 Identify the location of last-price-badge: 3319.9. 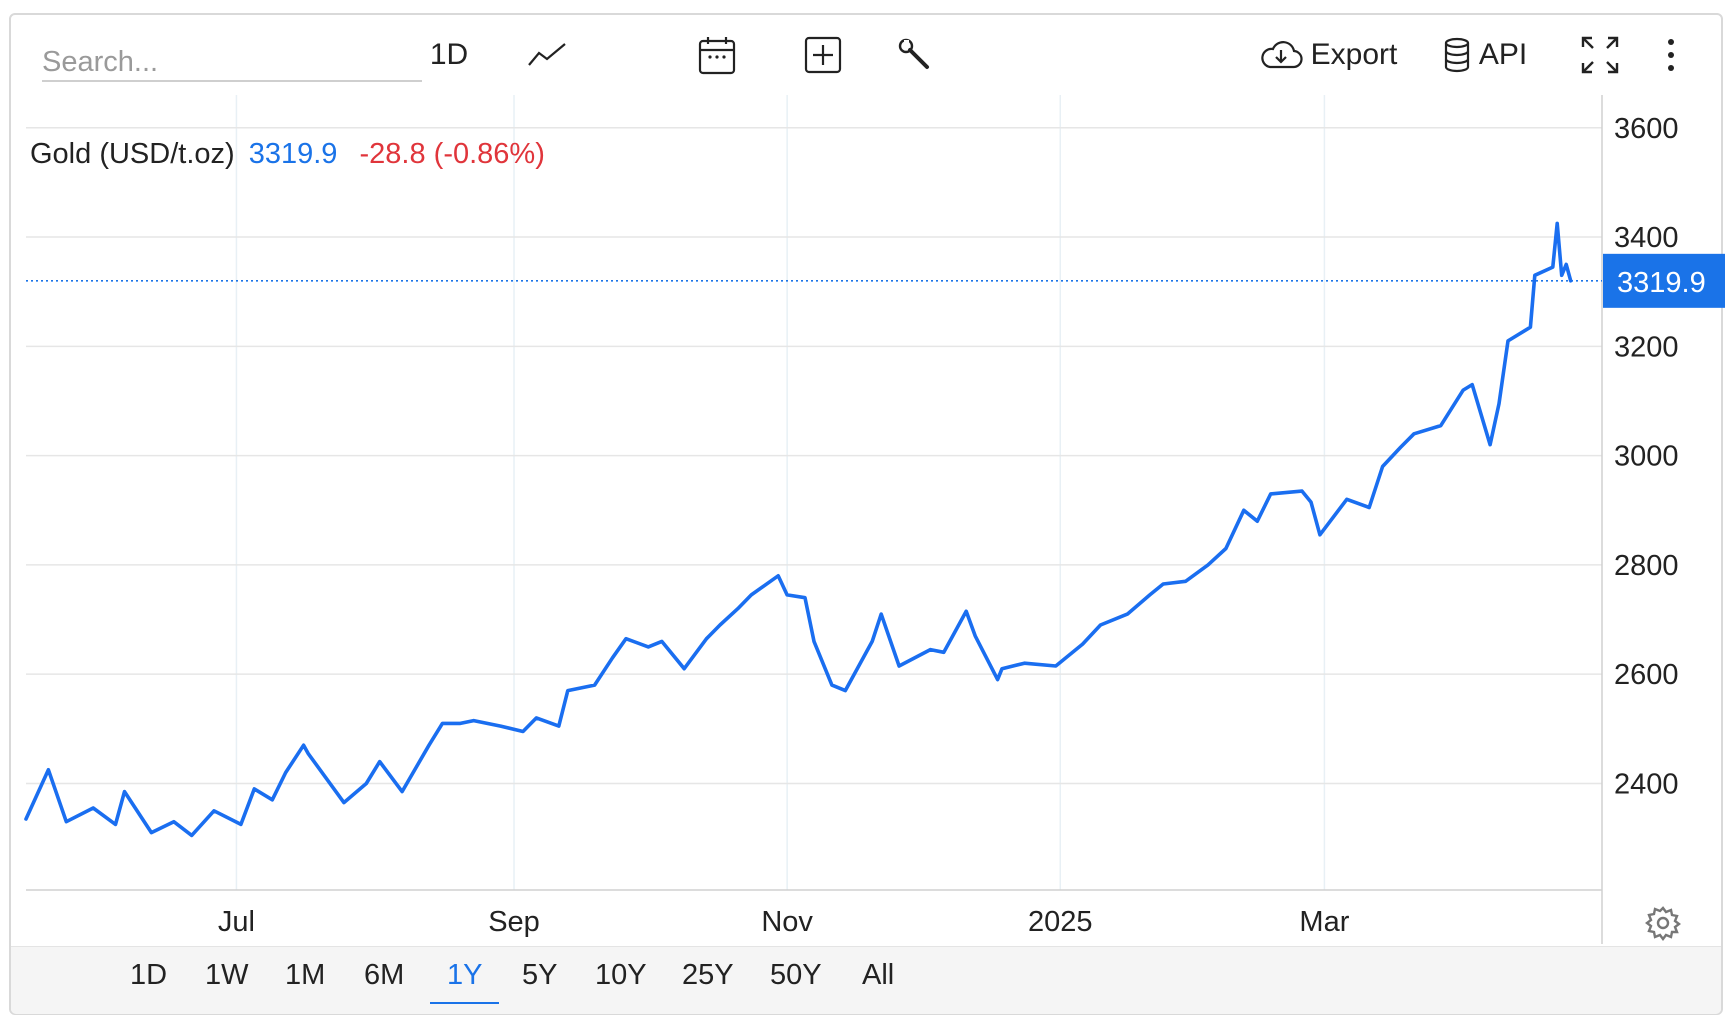
(1664, 280).